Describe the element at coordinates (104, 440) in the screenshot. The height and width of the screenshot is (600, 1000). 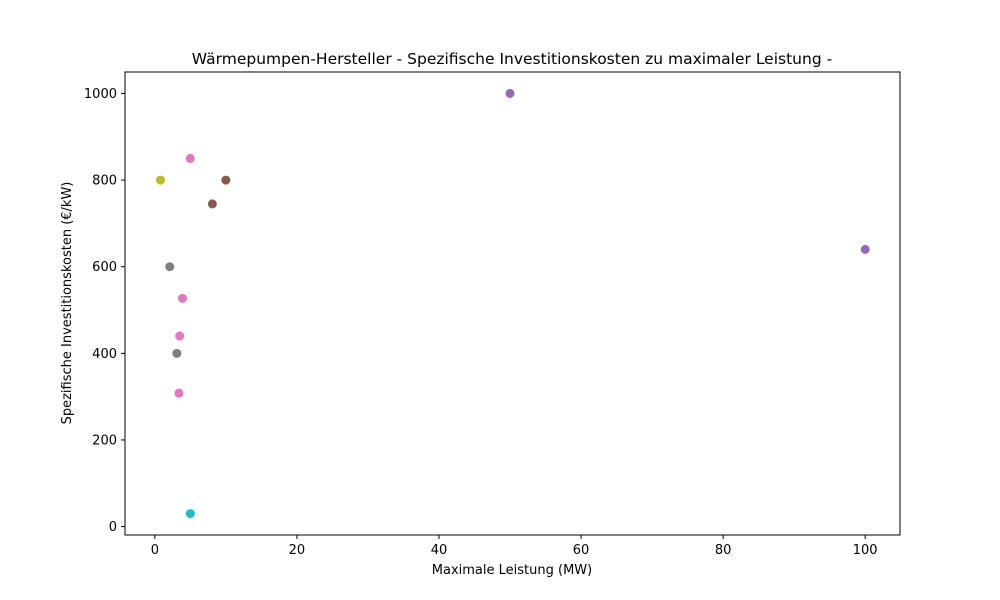
I see `y-tick-label: 200` at that location.